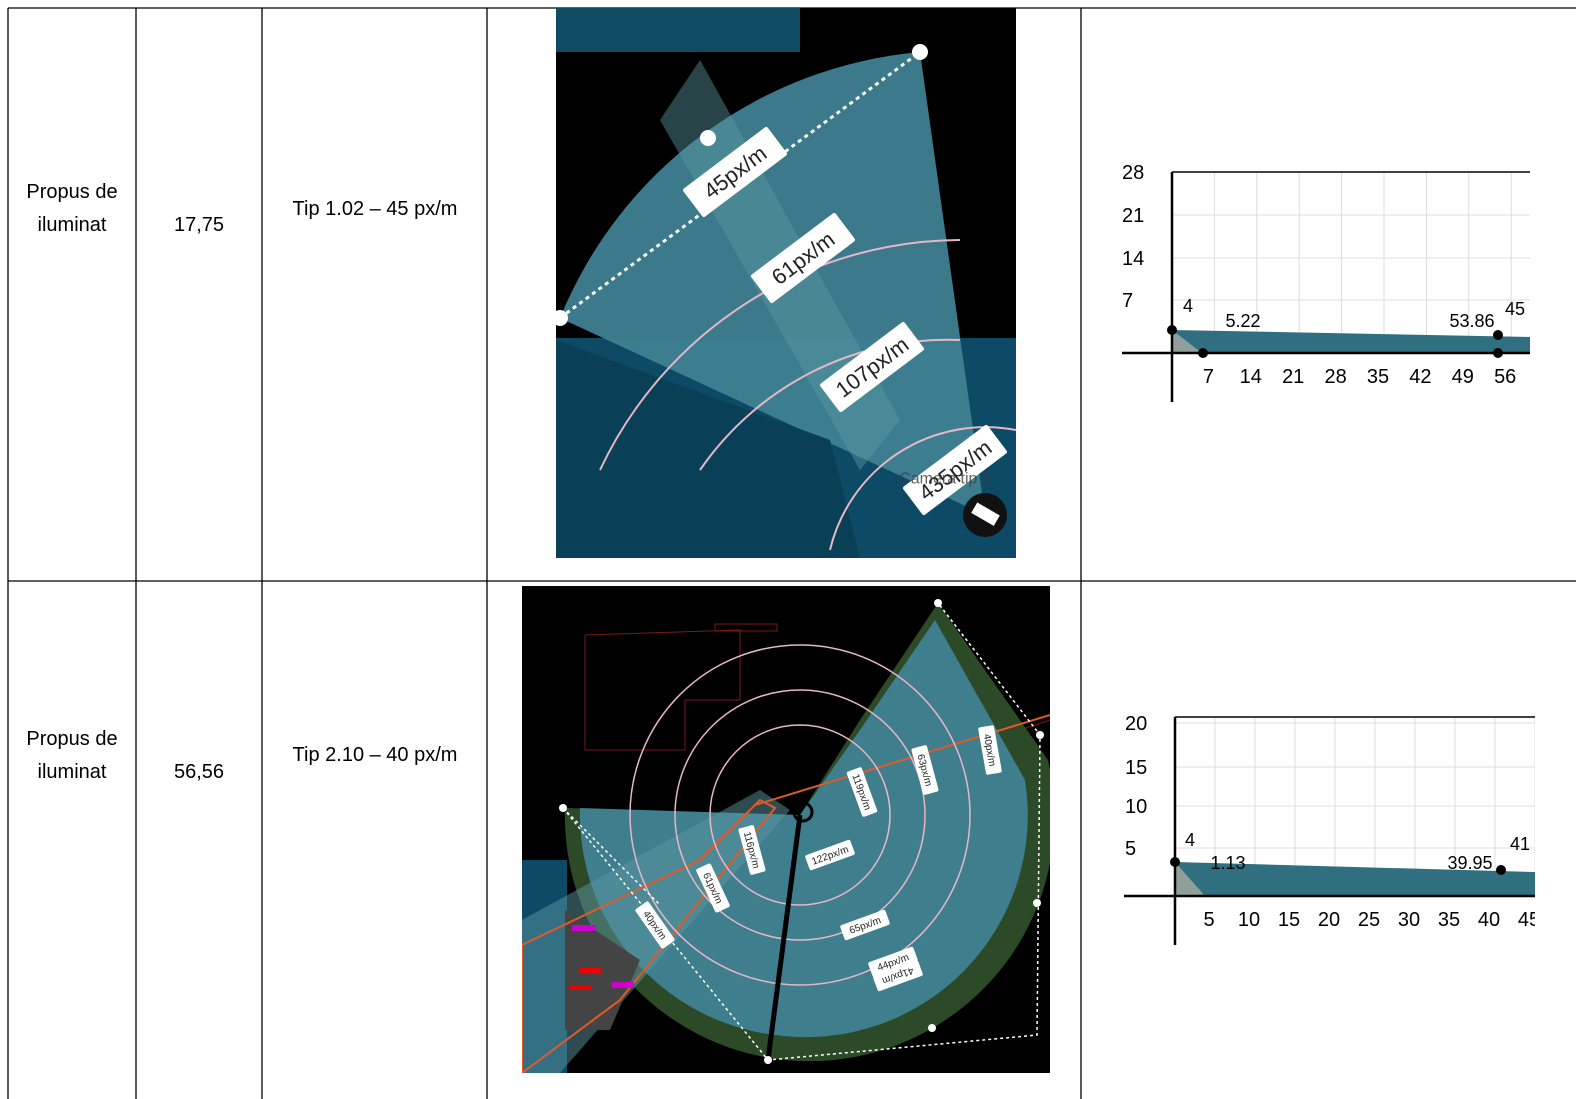  What do you see at coordinates (1133, 259) in the screenshot?
I see `y-tick-label: 14` at bounding box center [1133, 259].